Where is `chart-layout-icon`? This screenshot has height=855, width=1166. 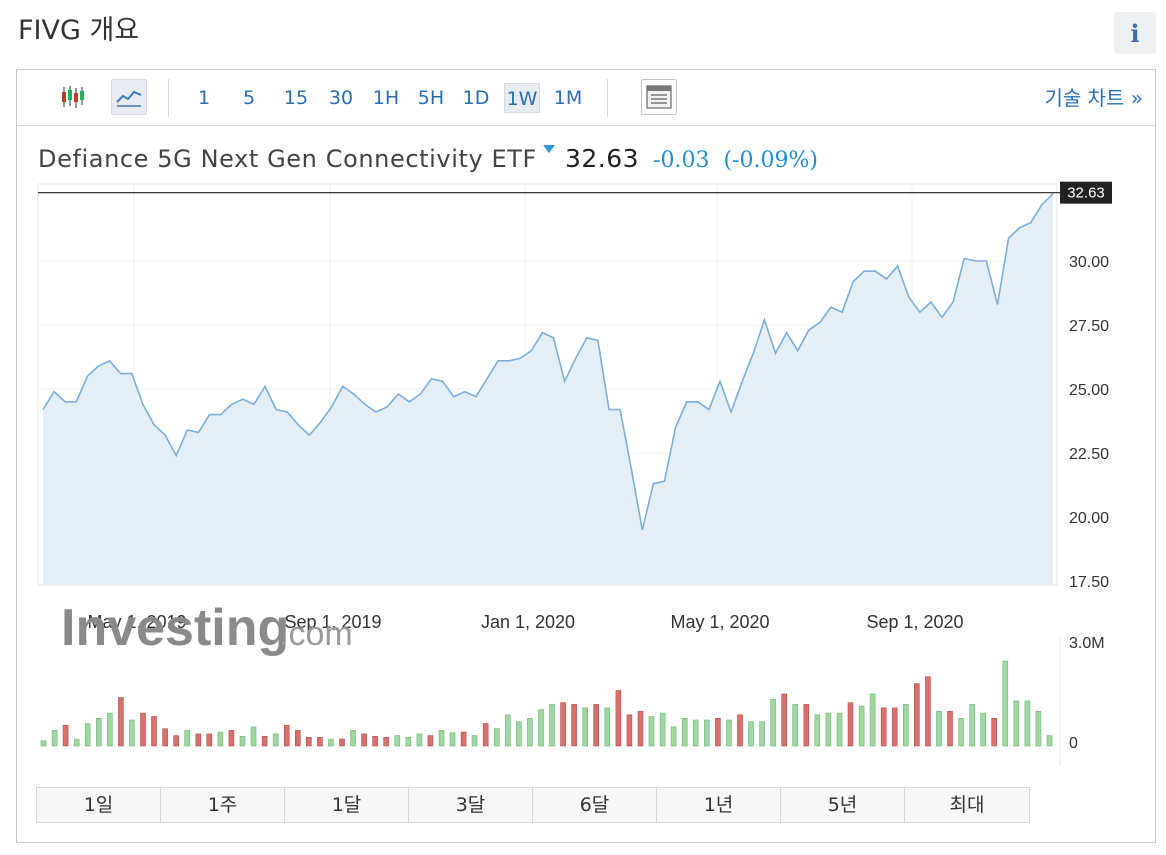
chart-layout-icon is located at coordinates (659, 97).